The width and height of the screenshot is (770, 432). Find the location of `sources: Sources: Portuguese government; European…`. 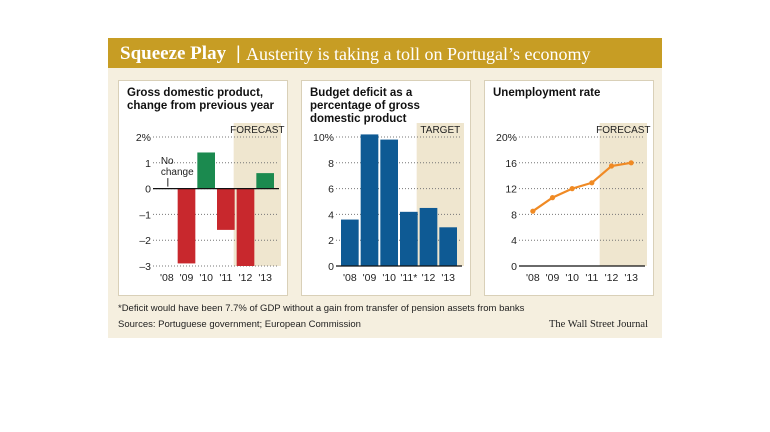

sources: Sources: Portuguese government; European… is located at coordinates (239, 324).